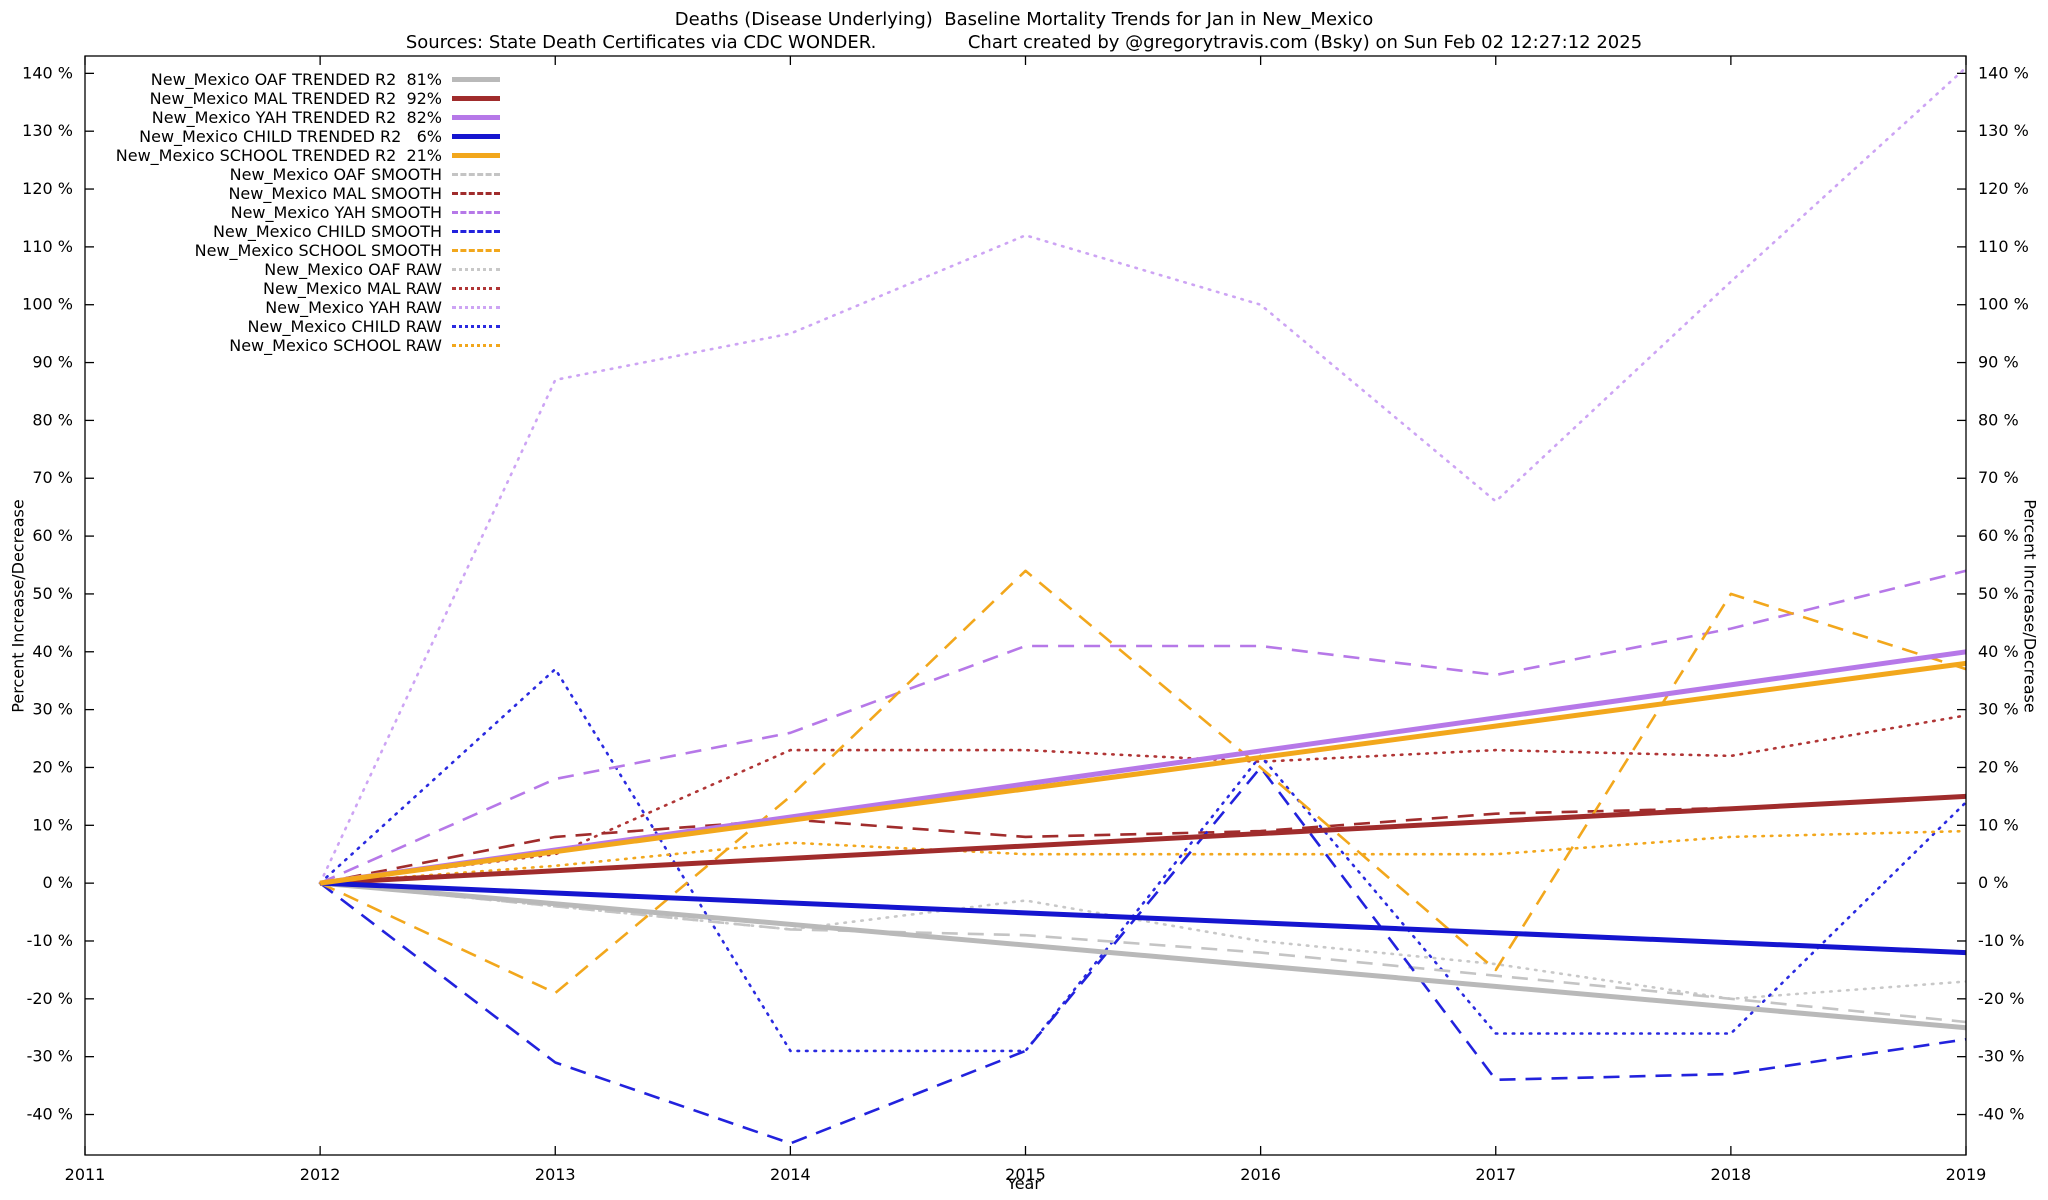 This screenshot has width=2048, height=1200. I want to click on y-tick-label-left: 20 %, so click(52, 766).